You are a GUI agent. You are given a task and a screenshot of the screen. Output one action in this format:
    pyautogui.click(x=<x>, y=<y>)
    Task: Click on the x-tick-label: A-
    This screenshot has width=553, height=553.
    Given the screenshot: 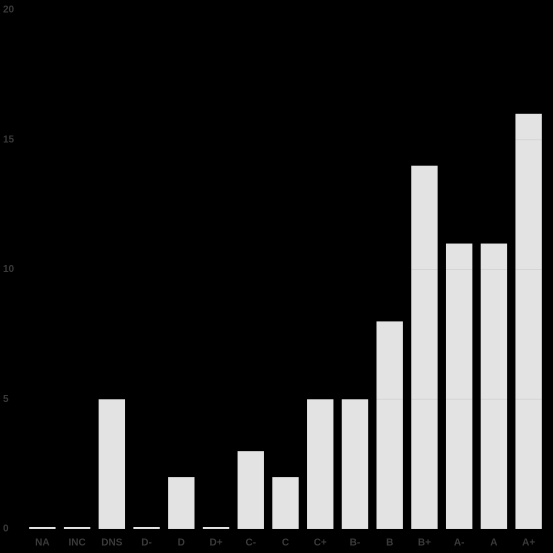 What is the action you would take?
    pyautogui.click(x=459, y=543)
    